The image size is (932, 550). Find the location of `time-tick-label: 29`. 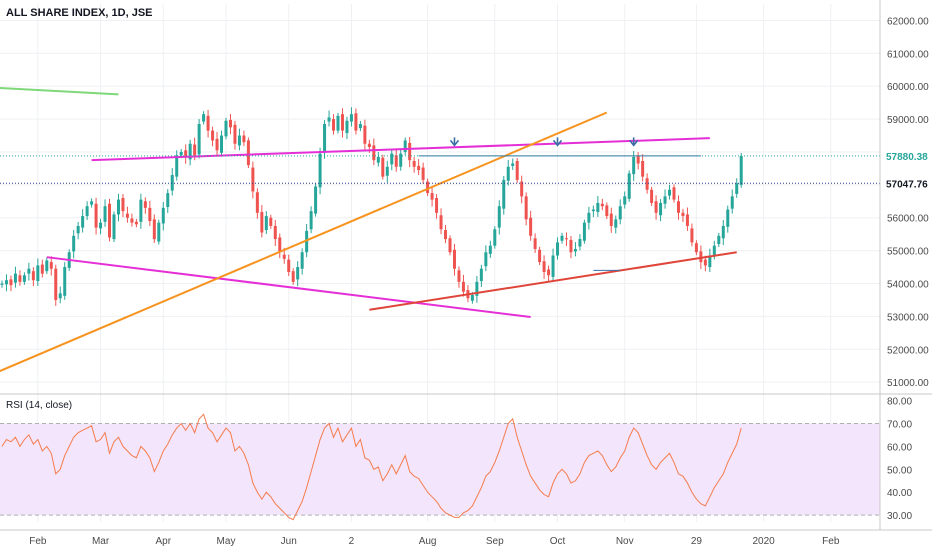

time-tick-label: 29 is located at coordinates (697, 541).